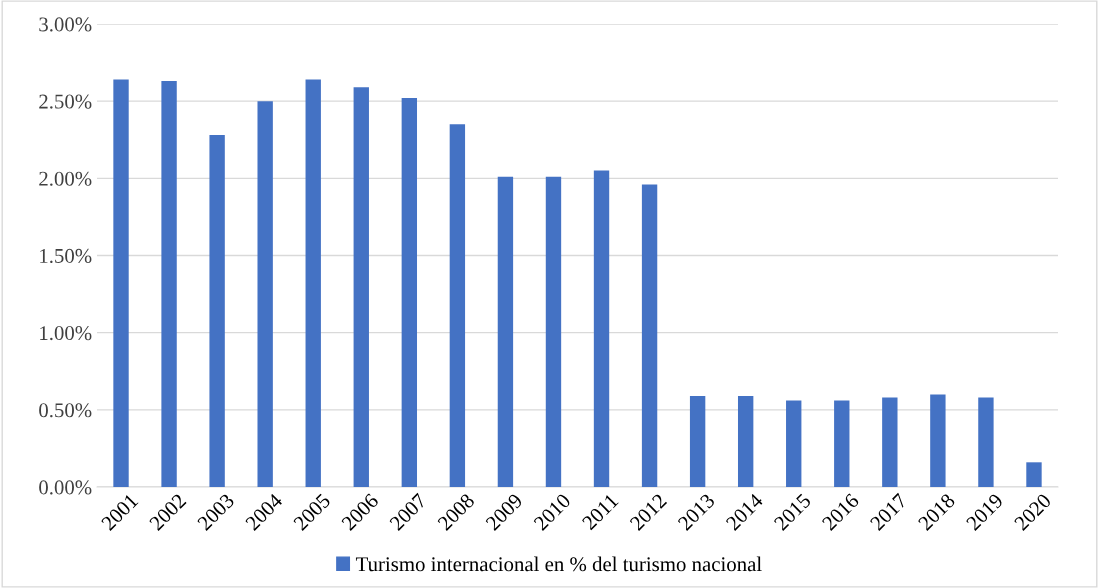 The height and width of the screenshot is (588, 1099). What do you see at coordinates (65, 101) in the screenshot?
I see `y-tick-label: 2.50%` at bounding box center [65, 101].